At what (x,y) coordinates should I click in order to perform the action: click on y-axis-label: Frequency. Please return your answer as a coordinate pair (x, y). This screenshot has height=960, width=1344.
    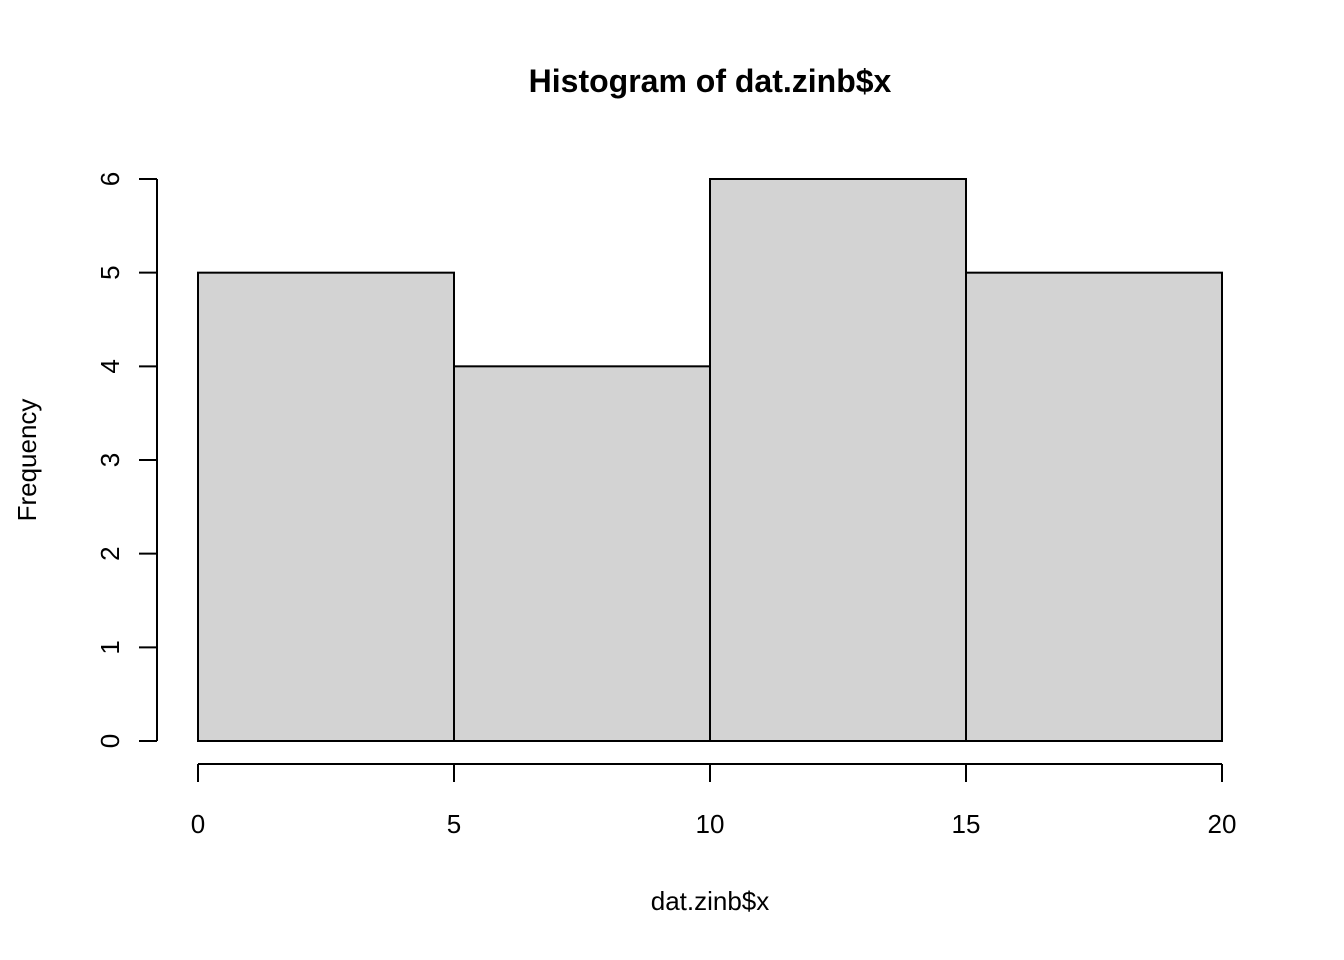
    Looking at the image, I should click on (27, 460).